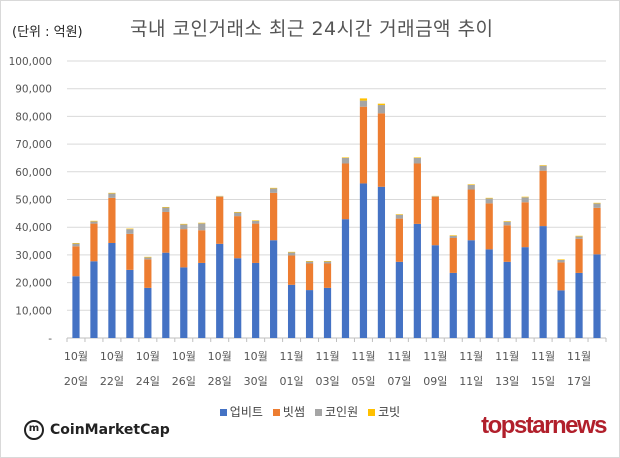  What do you see at coordinates (399, 381) in the screenshot?
I see `x-tick-label: 07일` at bounding box center [399, 381].